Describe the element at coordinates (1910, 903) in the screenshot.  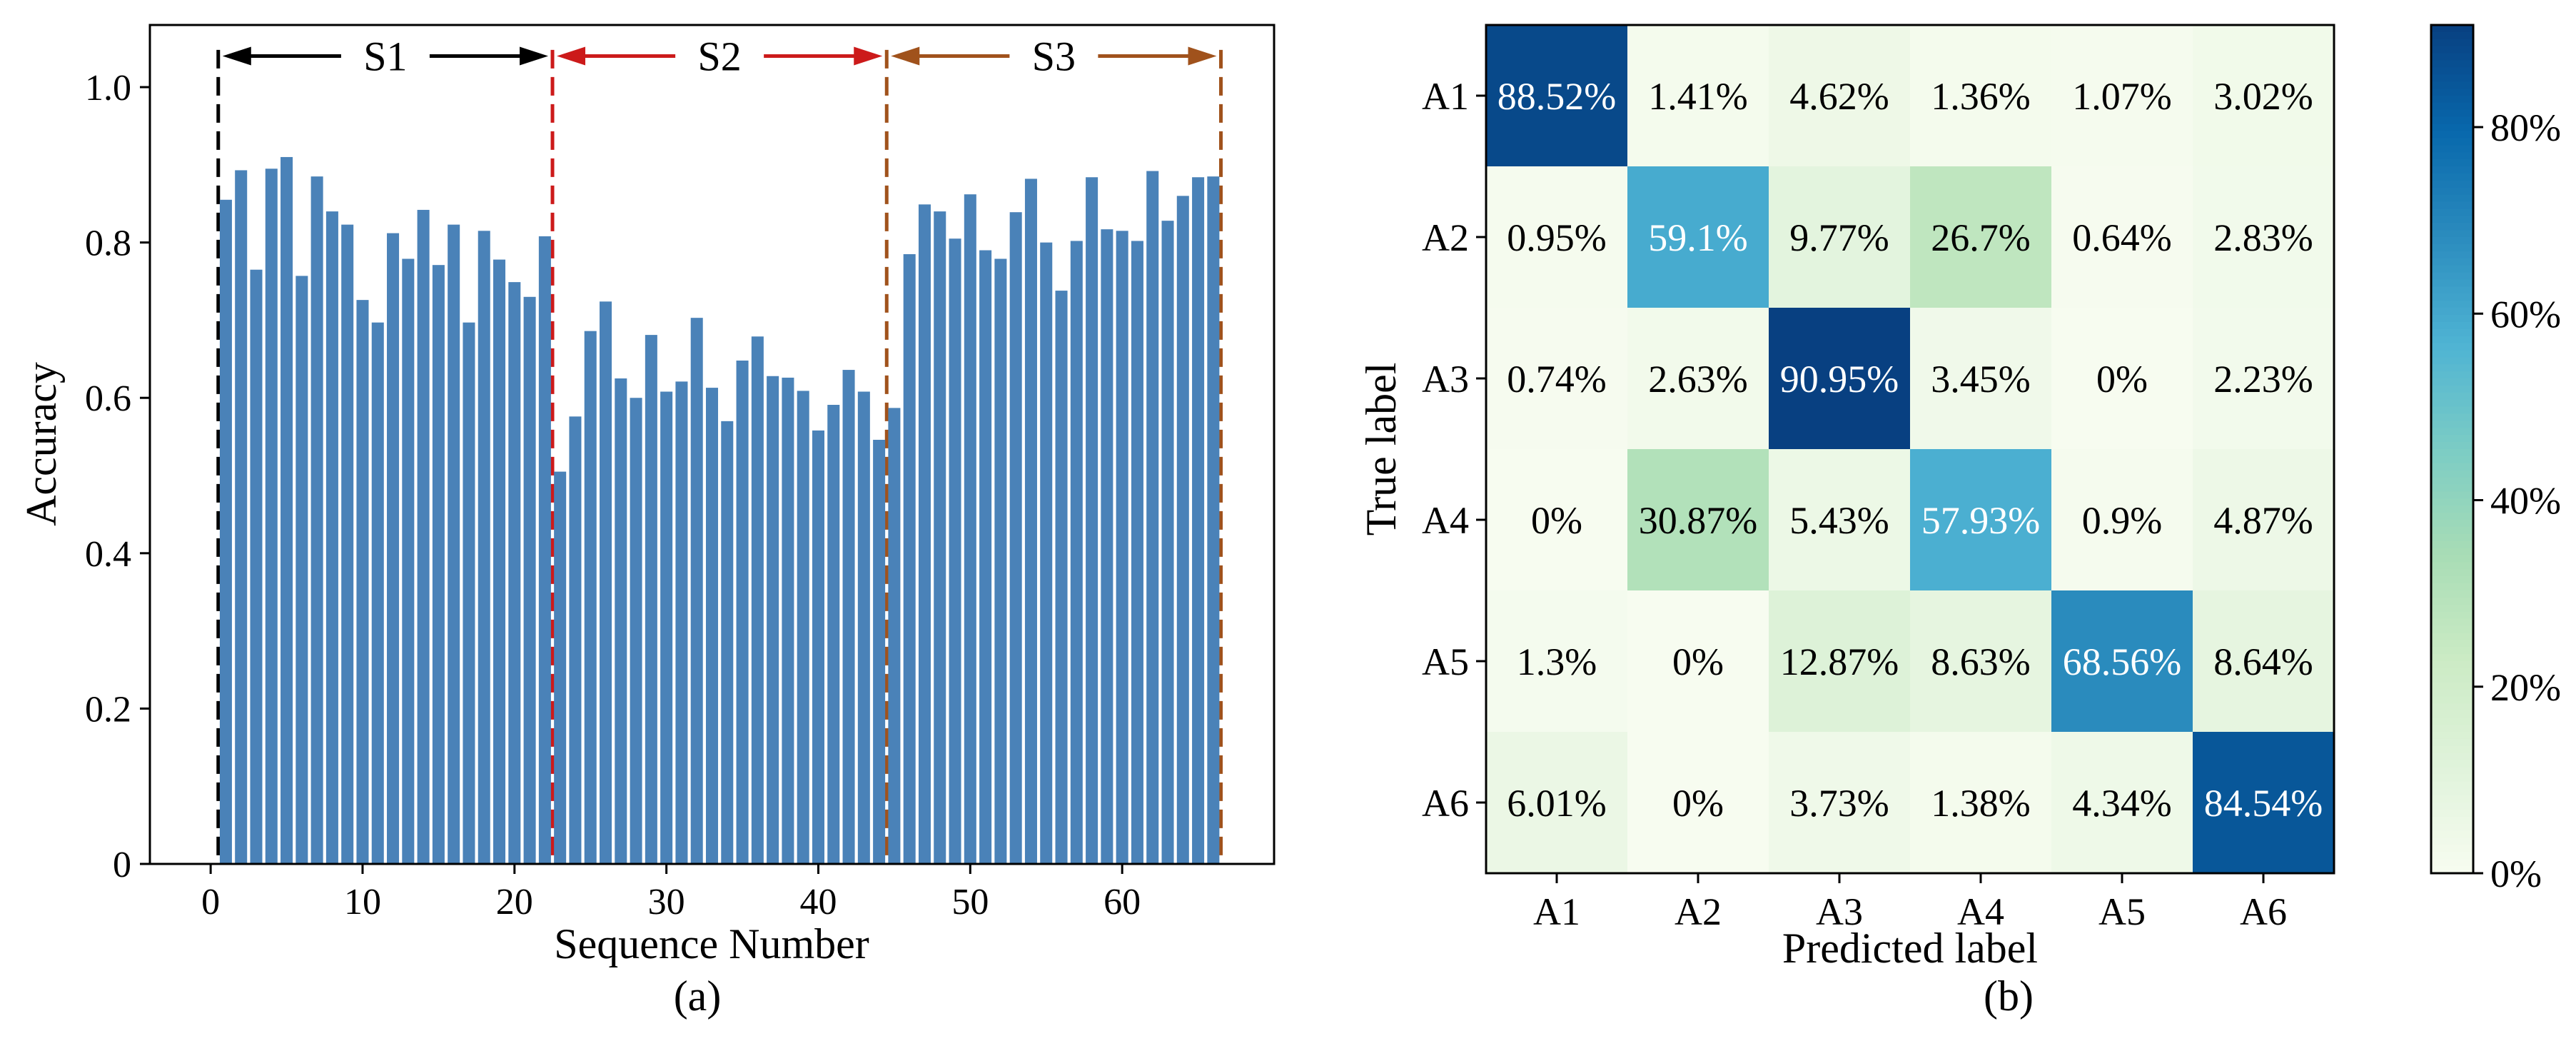
I see `x-category-ticks: A1 A2 A3 A4 A5 A6` at that location.